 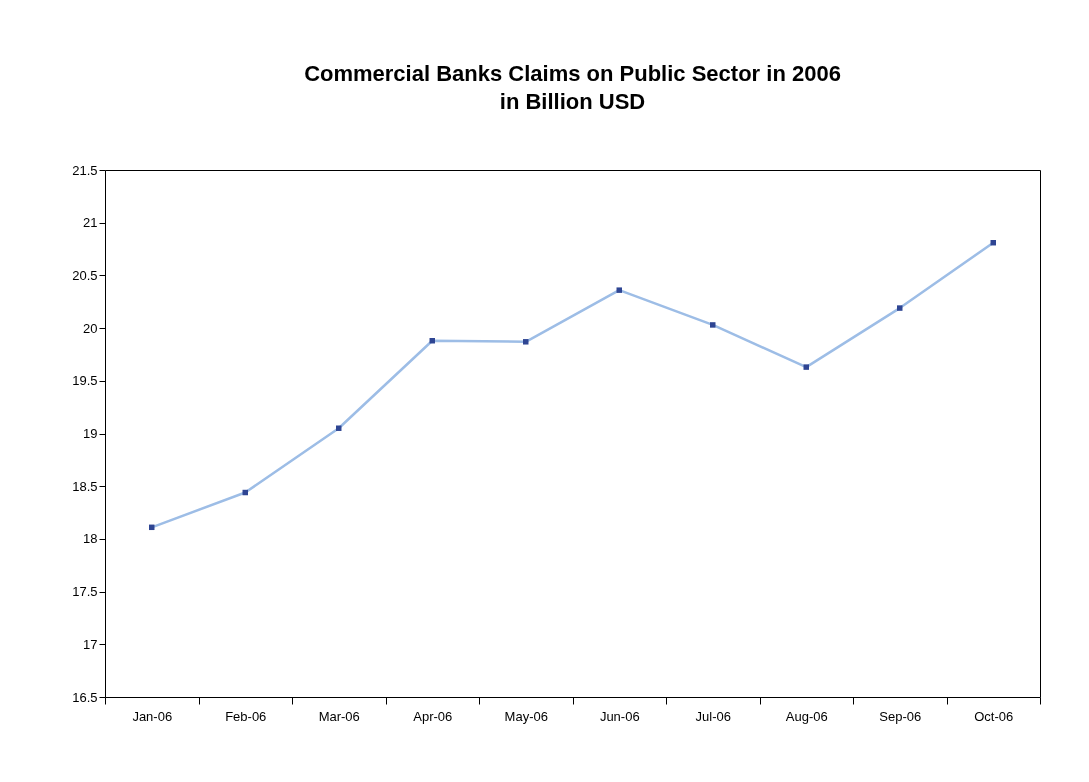 I want to click on y-tick-label: 18.5, so click(x=85, y=486).